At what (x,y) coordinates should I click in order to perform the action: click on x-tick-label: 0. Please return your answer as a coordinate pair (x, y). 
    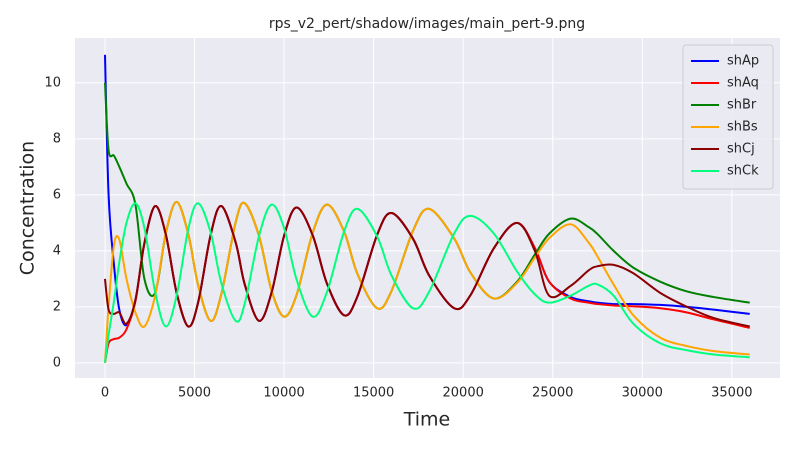
    Looking at the image, I should click on (105, 393).